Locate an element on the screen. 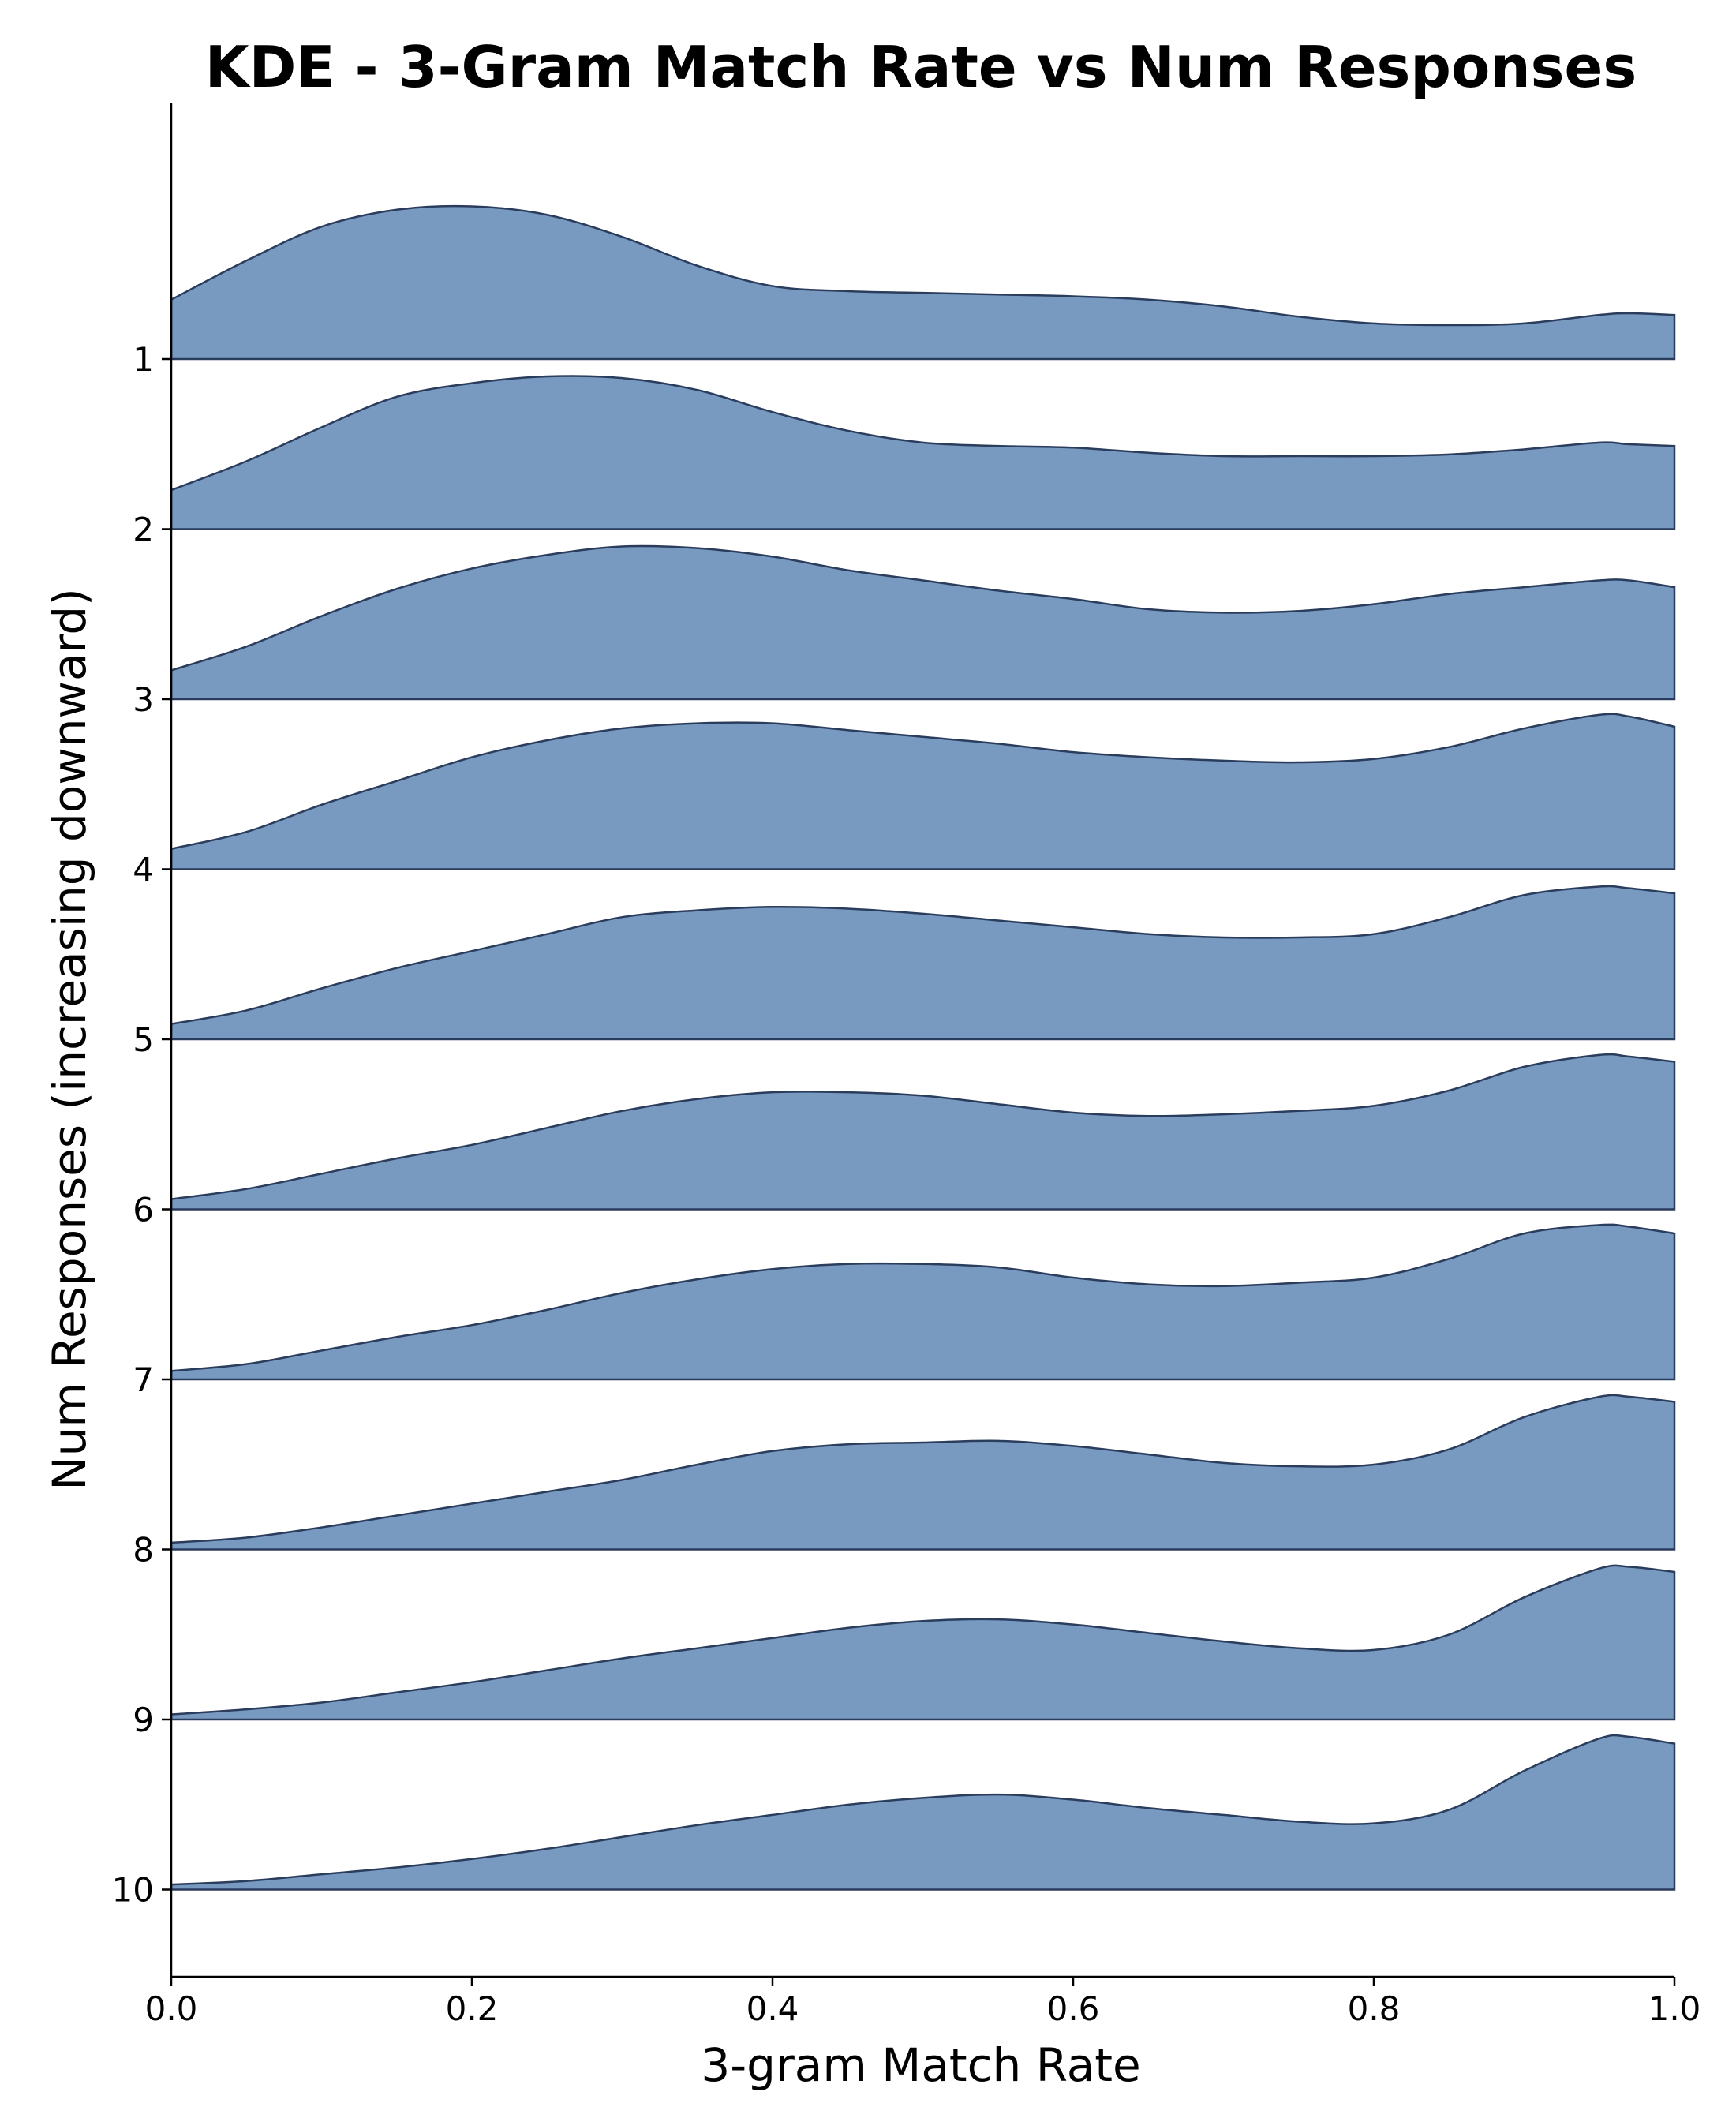 The width and height of the screenshot is (1736, 2118). x-tick-label: 0.2 is located at coordinates (472, 2009).